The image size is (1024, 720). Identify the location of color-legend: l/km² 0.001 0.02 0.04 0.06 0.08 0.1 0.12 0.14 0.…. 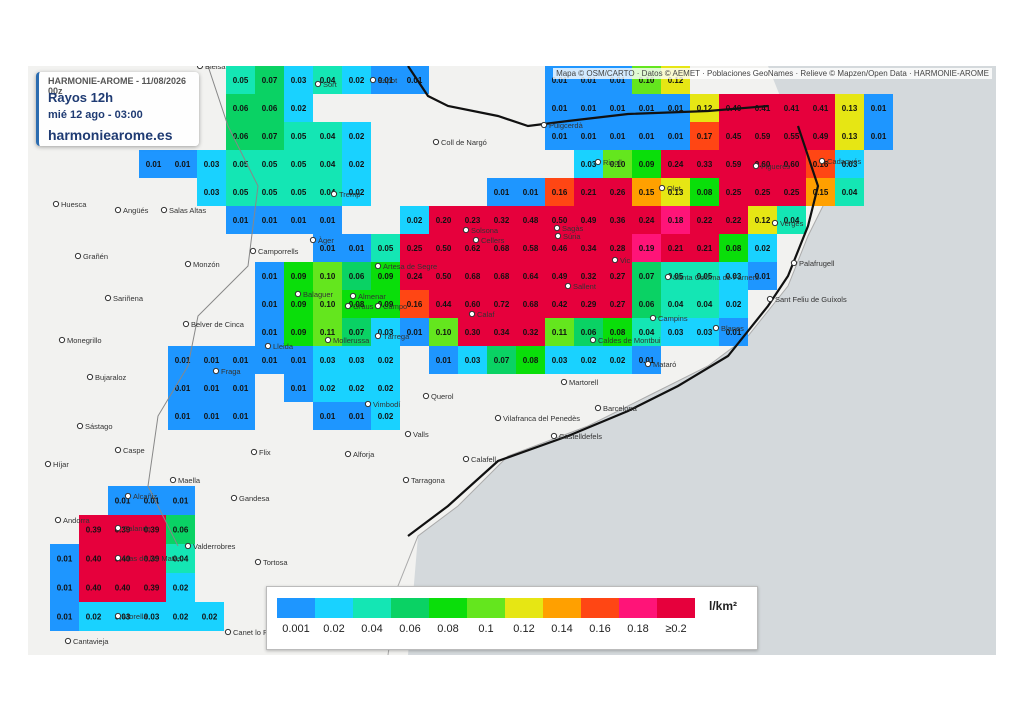
(512, 618).